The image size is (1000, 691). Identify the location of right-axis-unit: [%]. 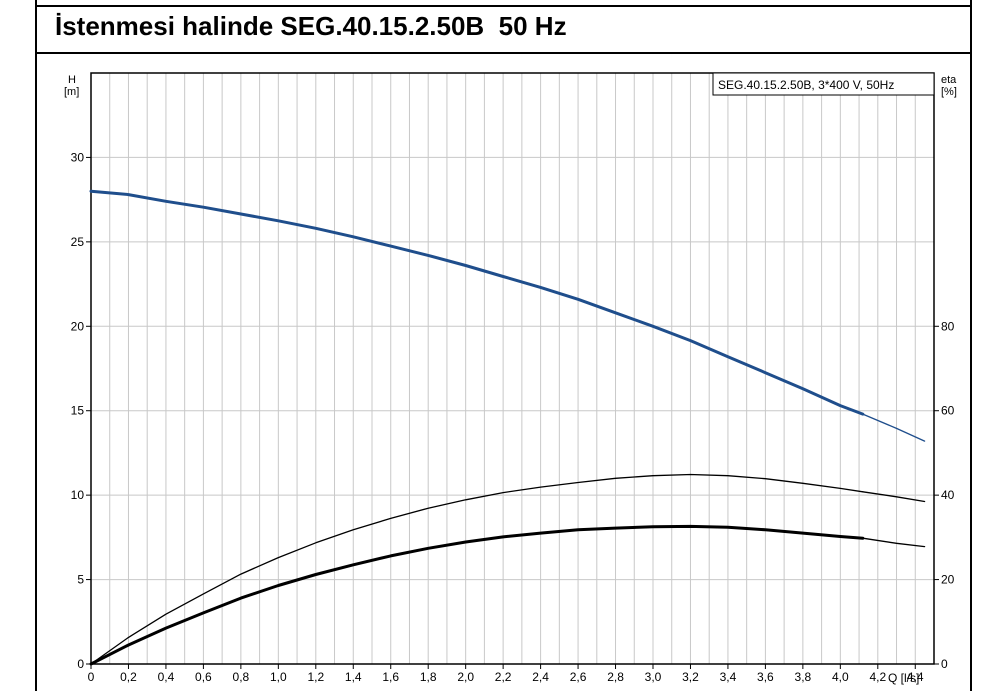
(949, 92).